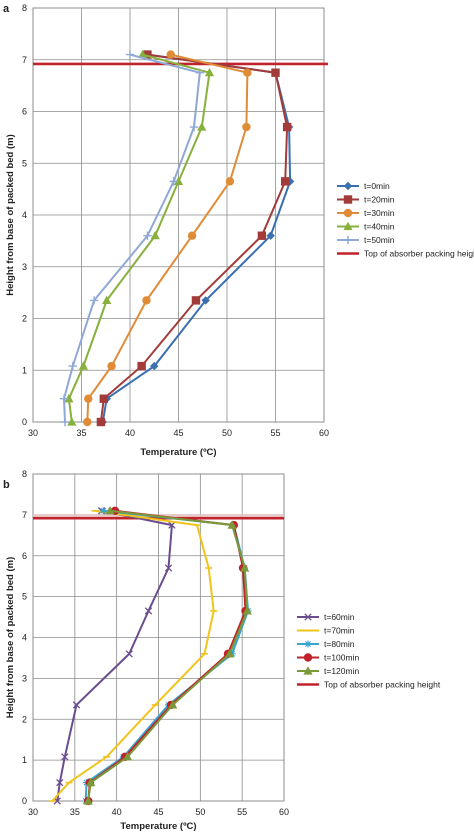  I want to click on legend-label: t=80min, so click(339, 644).